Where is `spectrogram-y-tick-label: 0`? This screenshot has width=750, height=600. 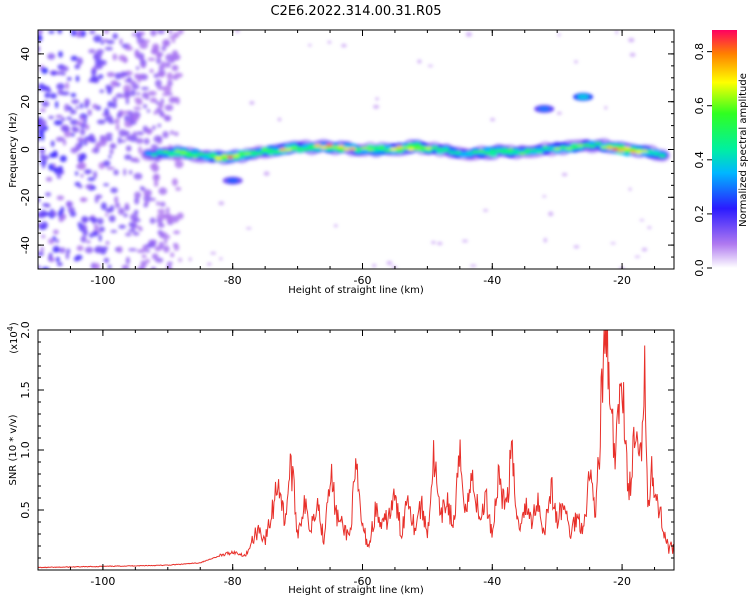
spectrogram-y-tick-label: 0 is located at coordinates (25, 149).